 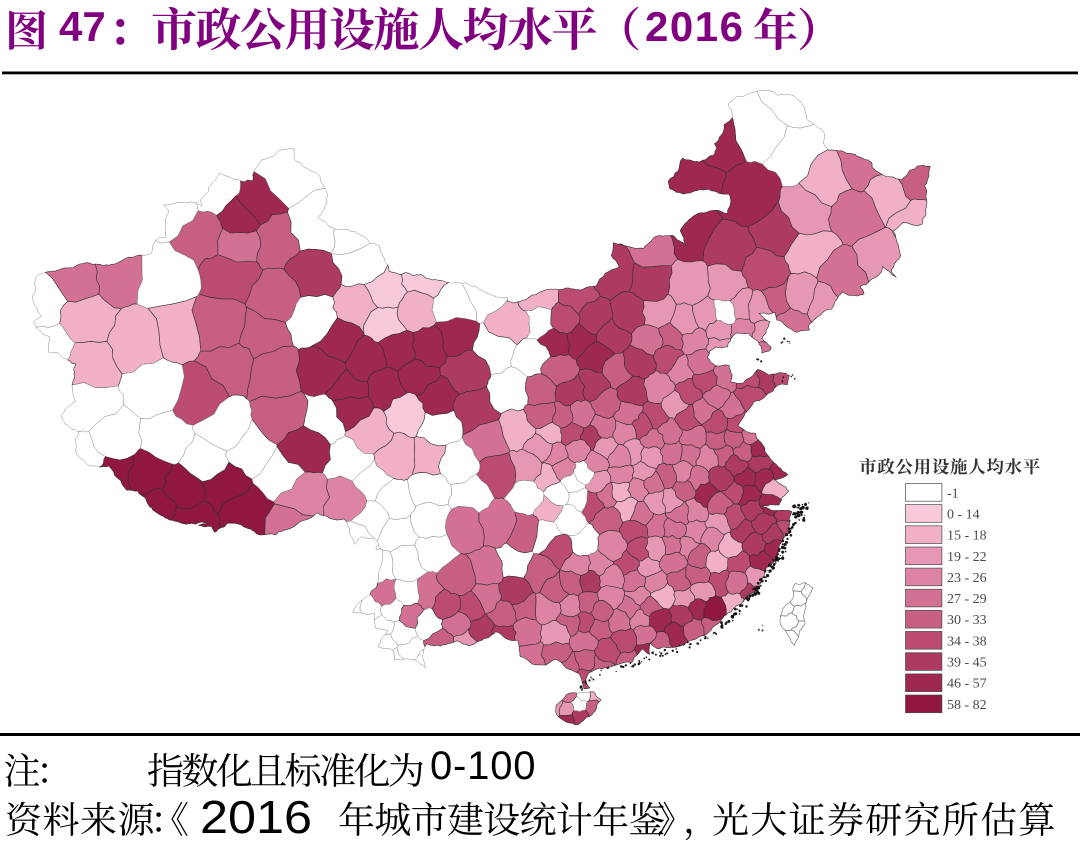 I want to click on svg-text: 15 - 18, so click(x=967, y=536).